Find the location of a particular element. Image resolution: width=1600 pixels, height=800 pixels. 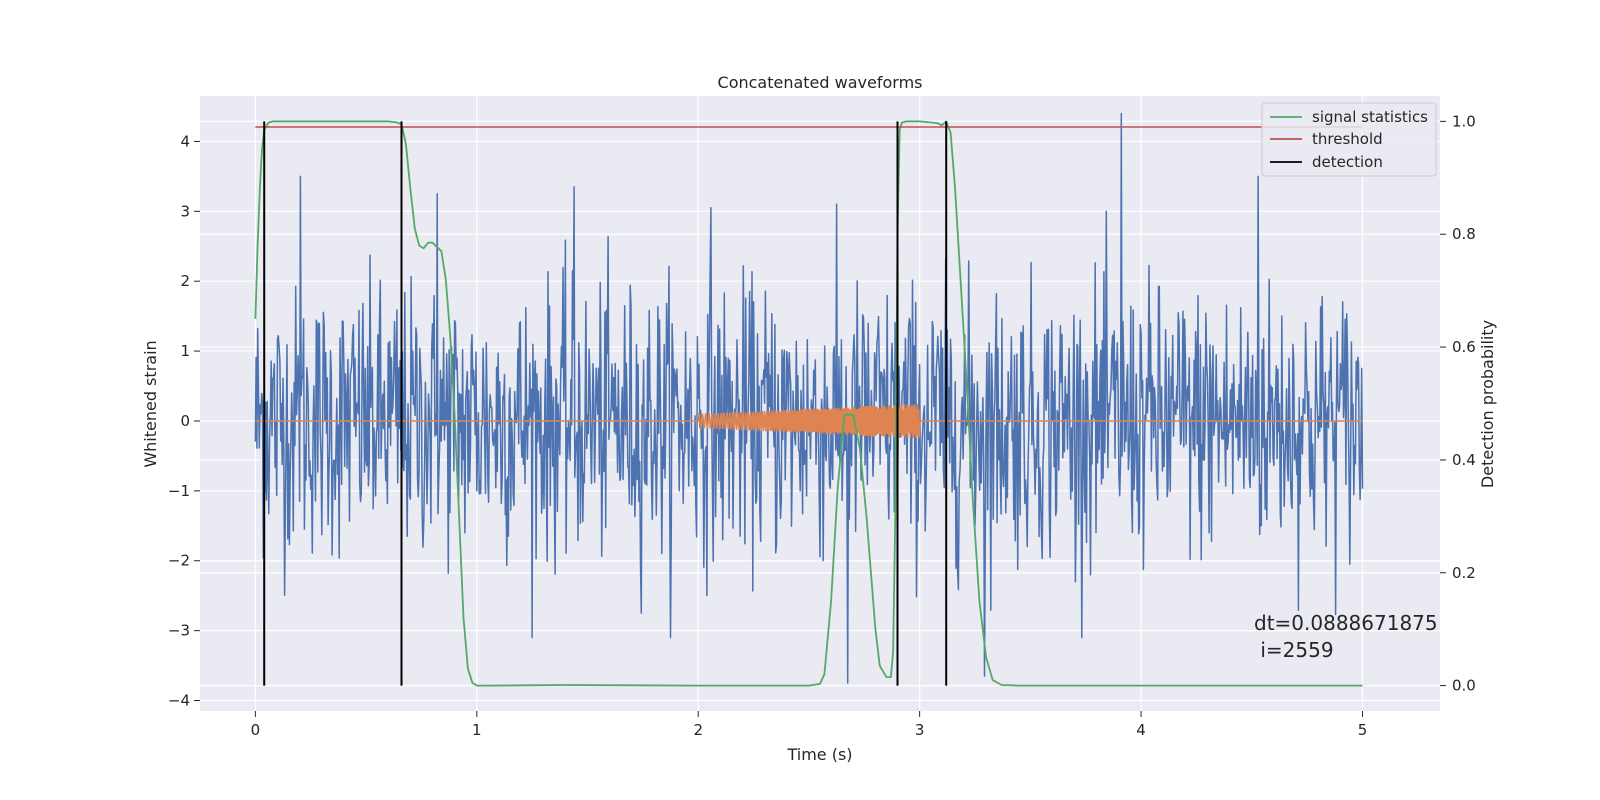

annotation-i: i=2559 is located at coordinates (1294, 650).